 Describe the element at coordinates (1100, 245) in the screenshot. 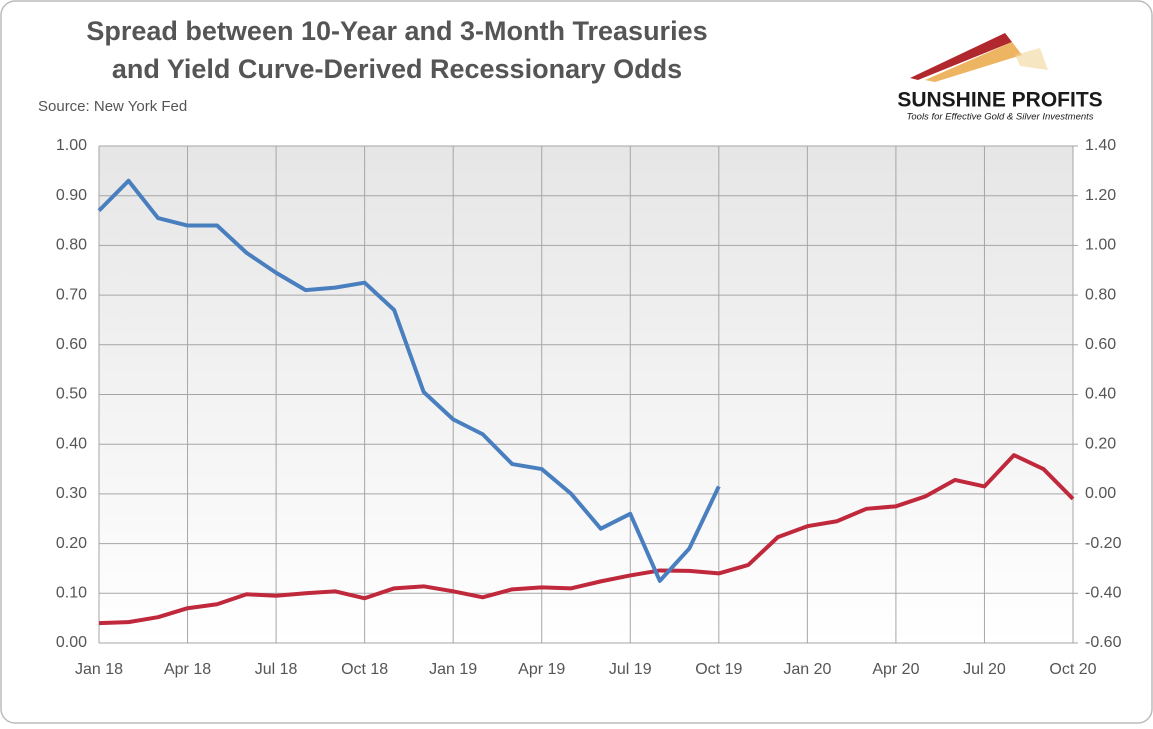

I see `y2-tick-label: 1.00` at that location.